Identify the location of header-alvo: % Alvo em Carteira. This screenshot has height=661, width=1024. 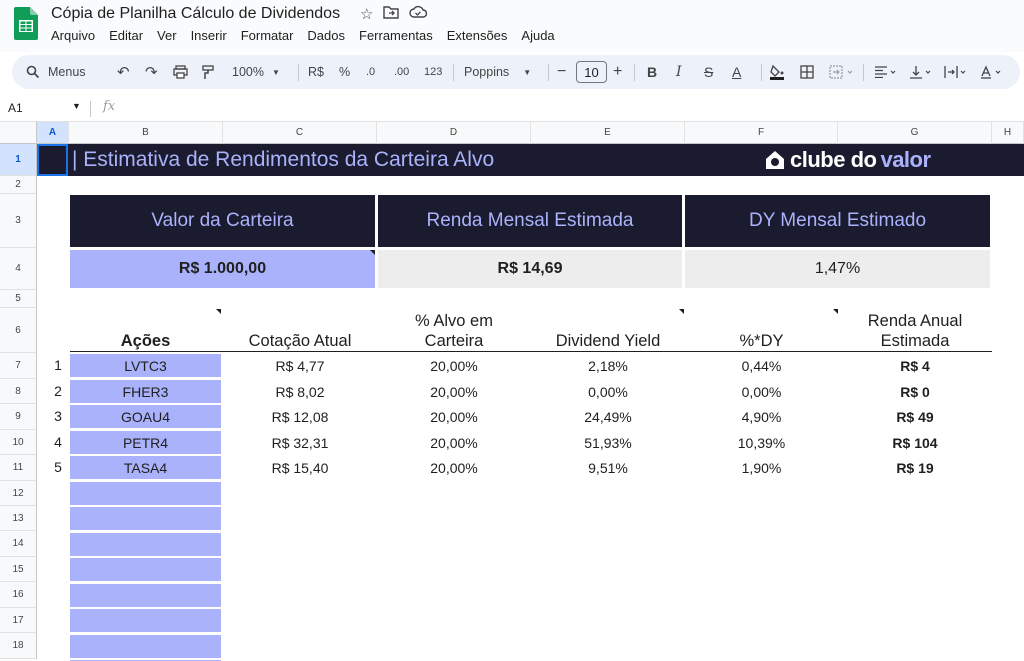
(454, 331).